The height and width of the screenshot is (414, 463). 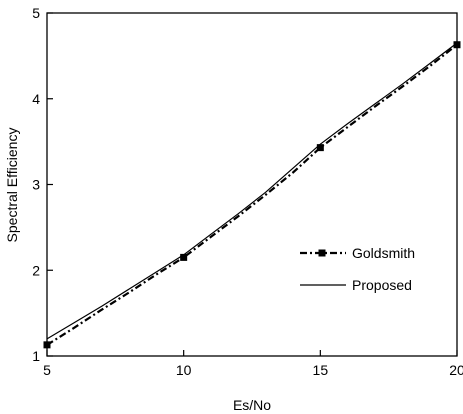 I want to click on y-tick-label: 3, so click(x=36, y=185).